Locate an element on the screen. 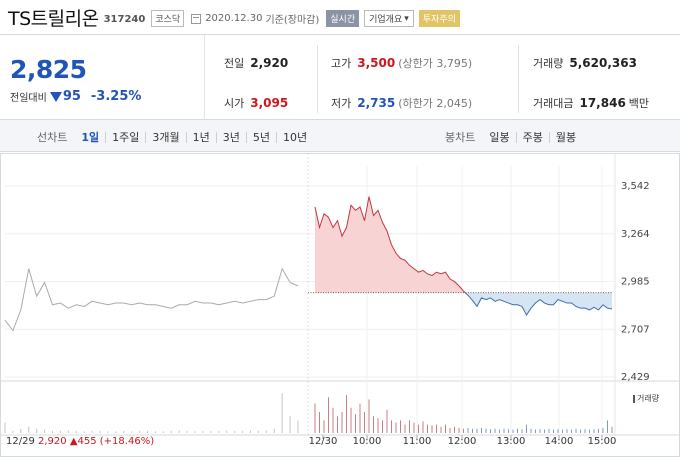 The height and width of the screenshot is (457, 680). candle-chart-tabs: 봉차트 일봉 주봉 월봉 is located at coordinates (513, 137).